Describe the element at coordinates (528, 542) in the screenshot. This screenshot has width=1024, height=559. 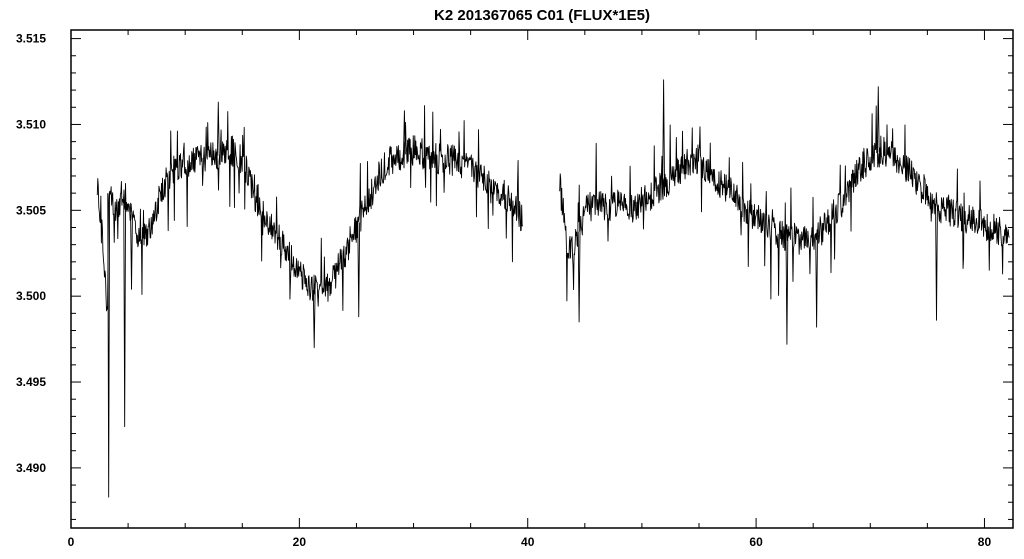
I see `x-tick-label: 40` at that location.